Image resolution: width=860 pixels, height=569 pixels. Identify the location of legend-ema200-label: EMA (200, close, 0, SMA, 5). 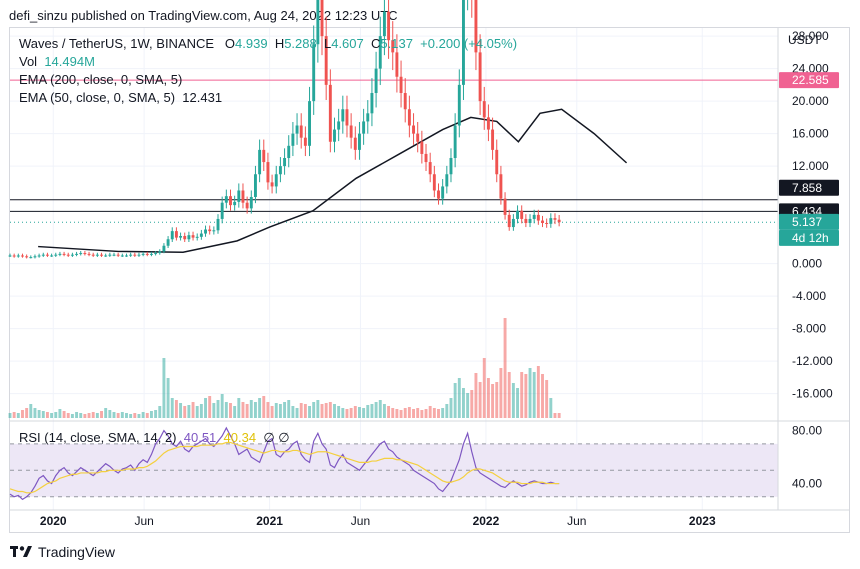
(101, 79).